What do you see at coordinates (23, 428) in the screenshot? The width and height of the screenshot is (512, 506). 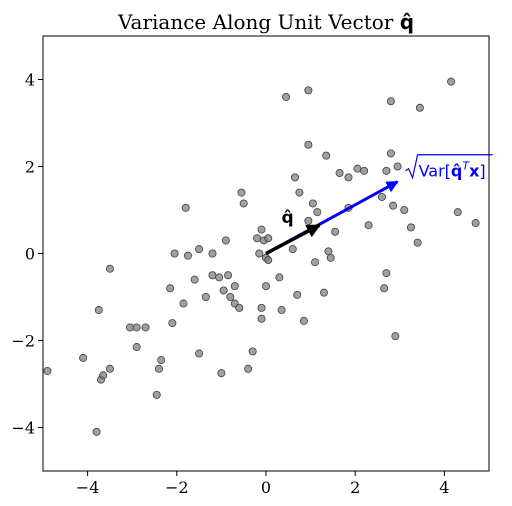 I see `y-tick-label: −4` at bounding box center [23, 428].